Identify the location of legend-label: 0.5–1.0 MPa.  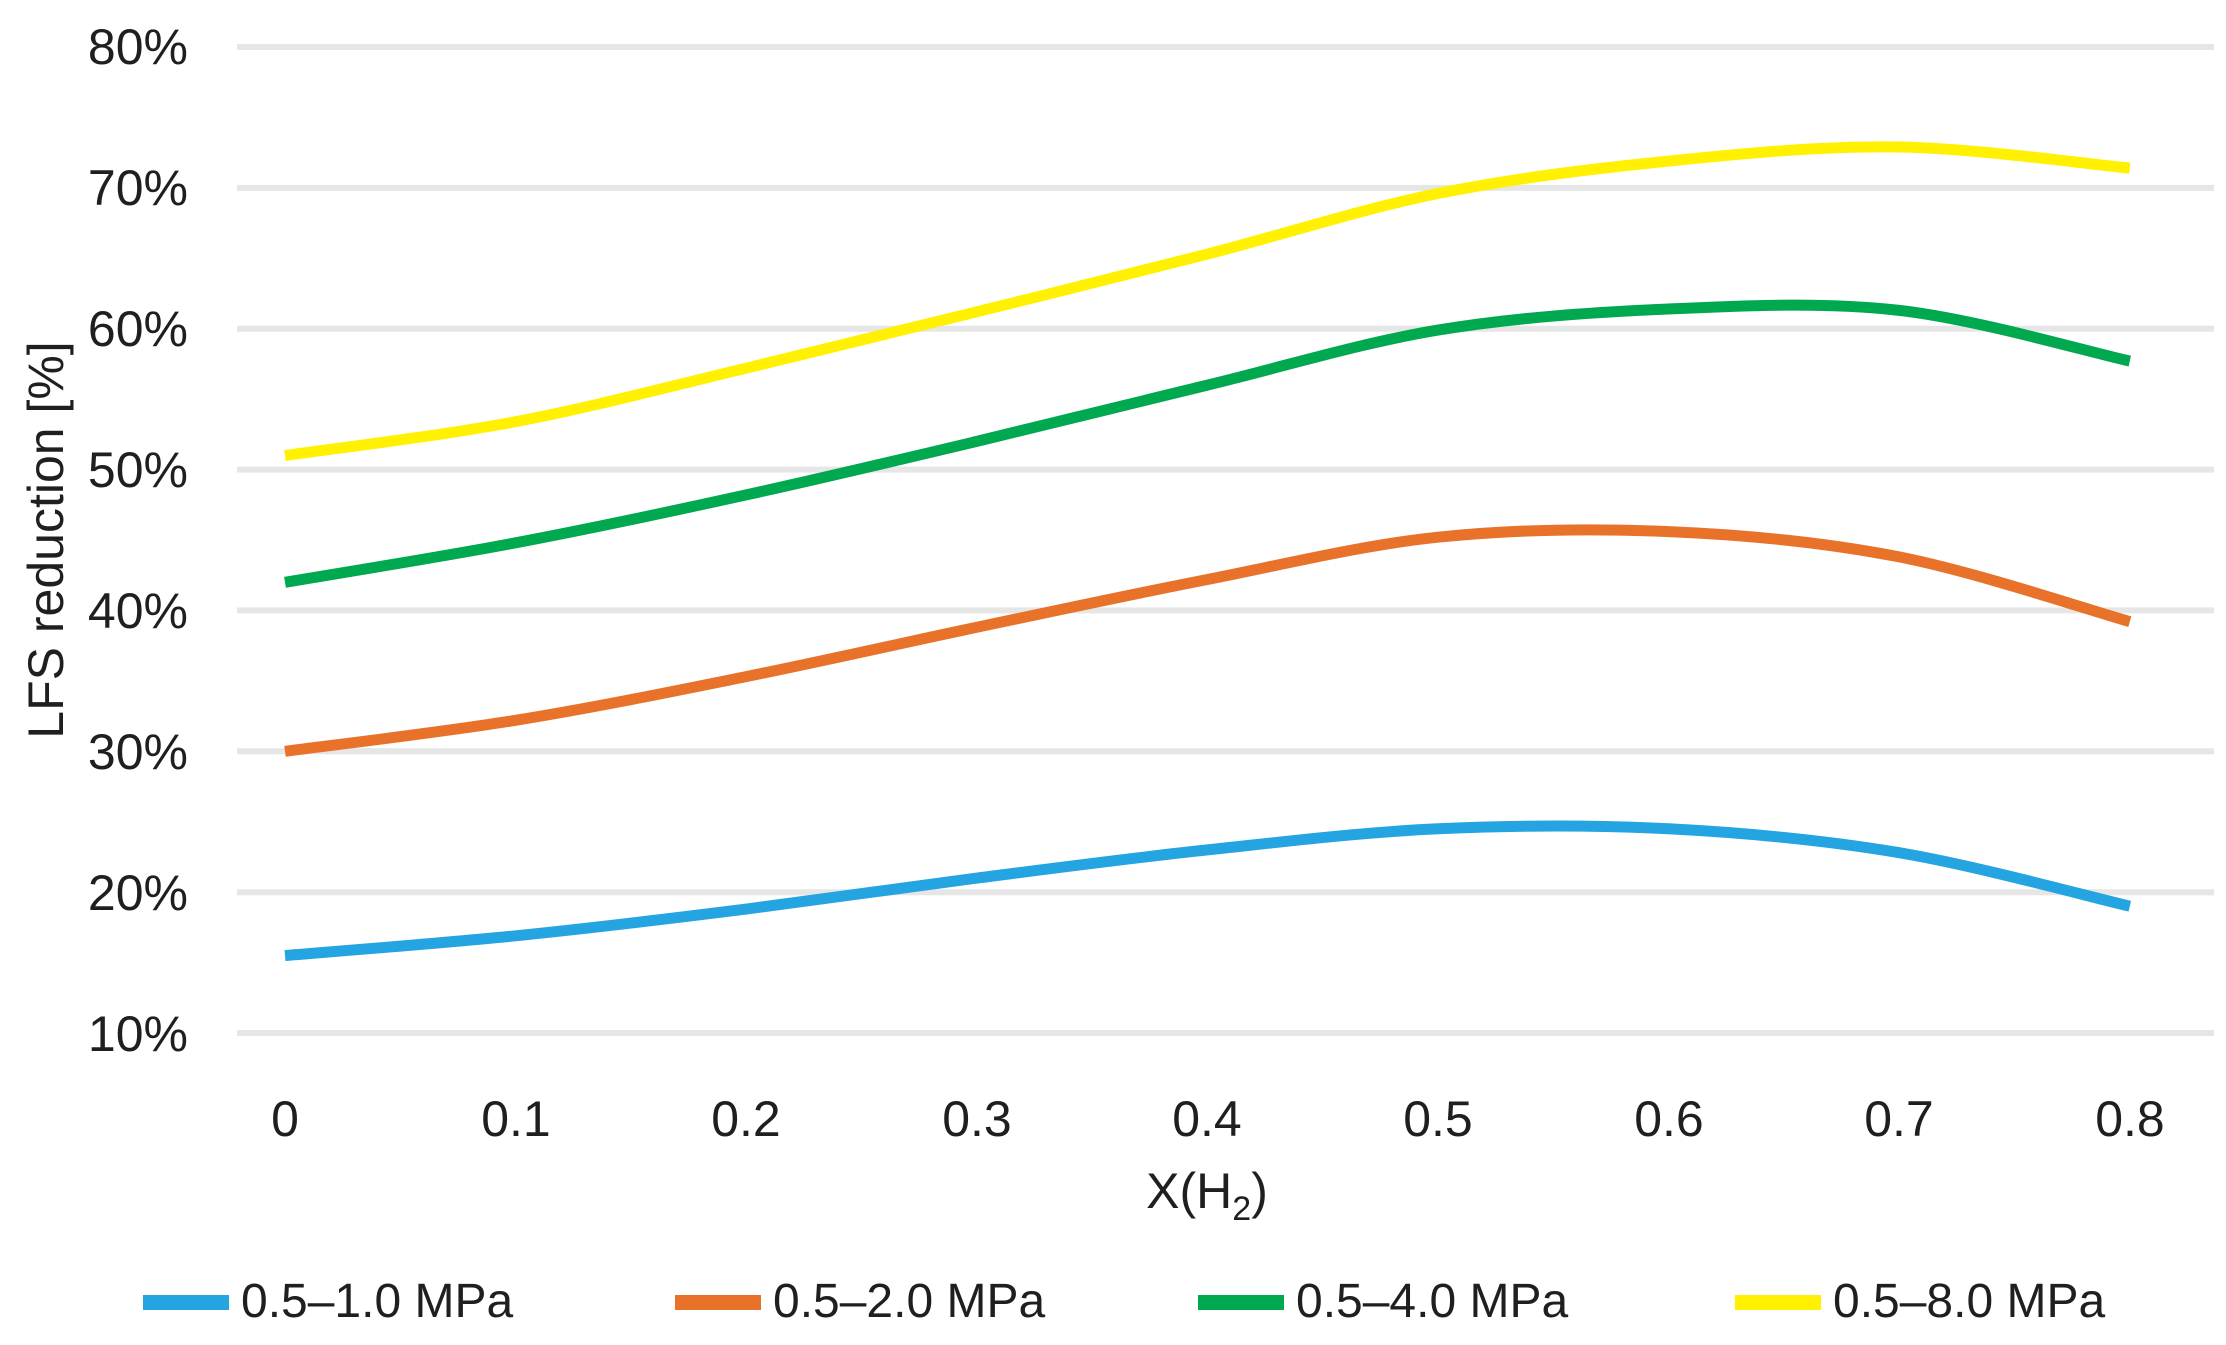
(377, 1301).